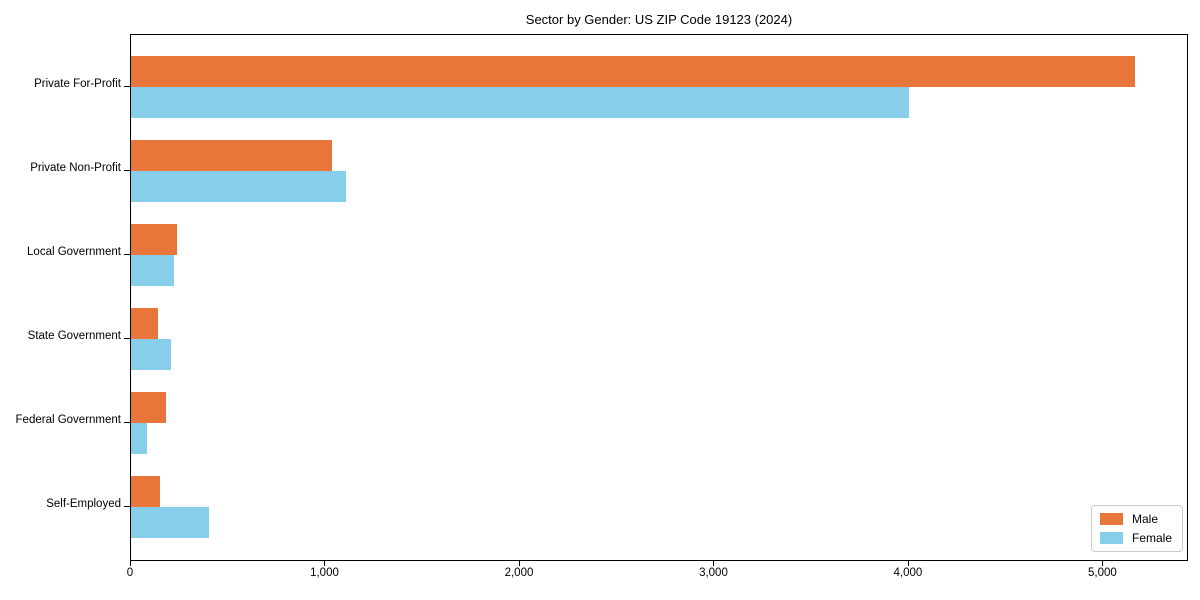  Describe the element at coordinates (1151, 538) in the screenshot. I see `legend-label: Female` at that location.